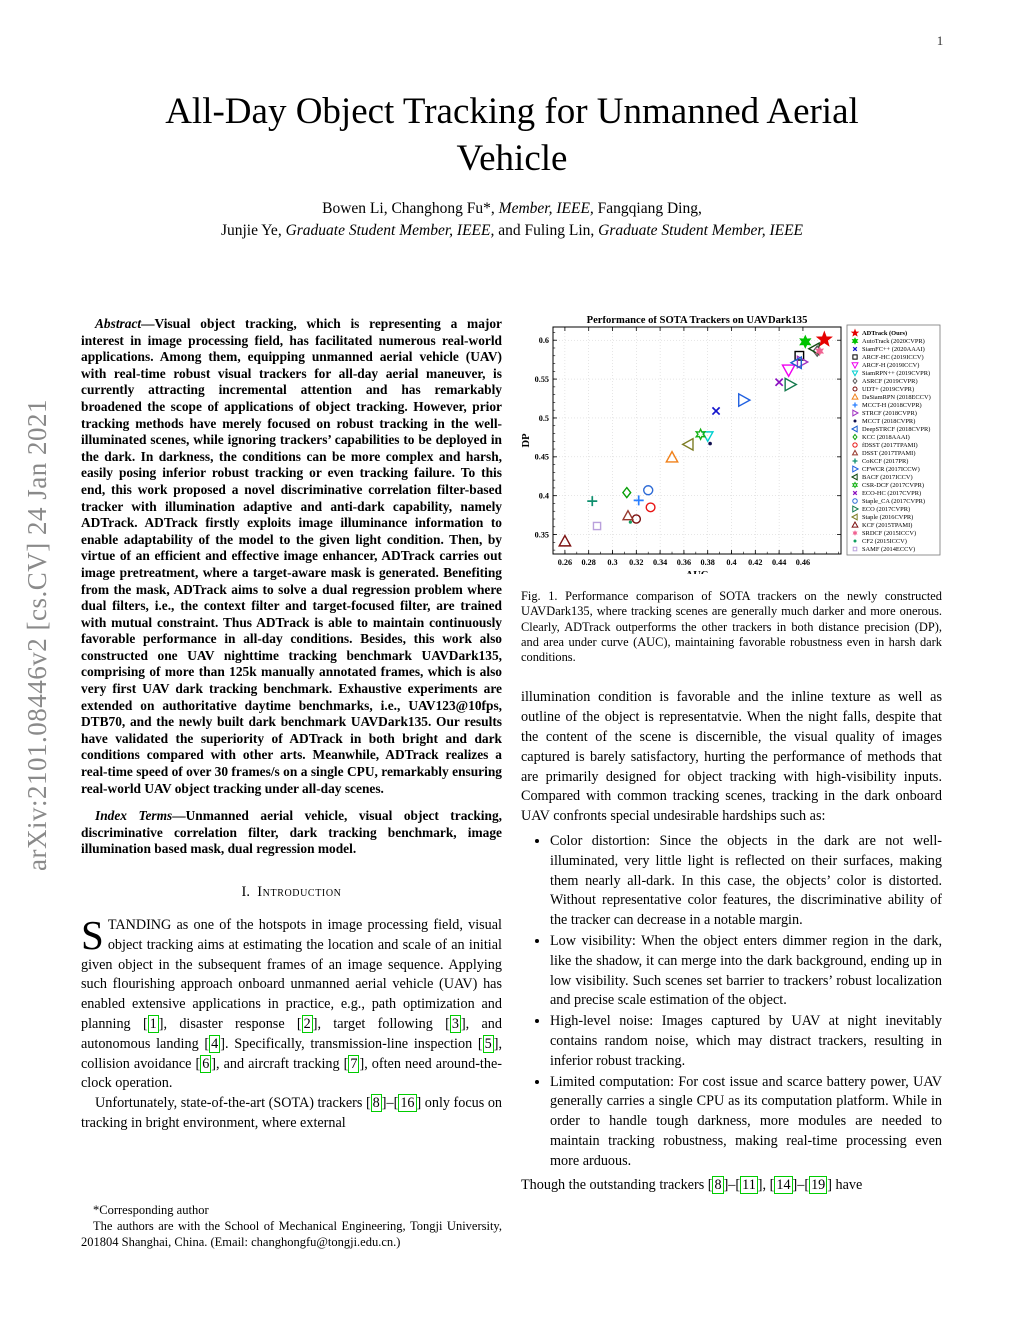 This screenshot has width=1024, height=1325. Describe the element at coordinates (889, 413) in the screenshot. I see `svg-text: STRCF (2018CVPR)` at that location.